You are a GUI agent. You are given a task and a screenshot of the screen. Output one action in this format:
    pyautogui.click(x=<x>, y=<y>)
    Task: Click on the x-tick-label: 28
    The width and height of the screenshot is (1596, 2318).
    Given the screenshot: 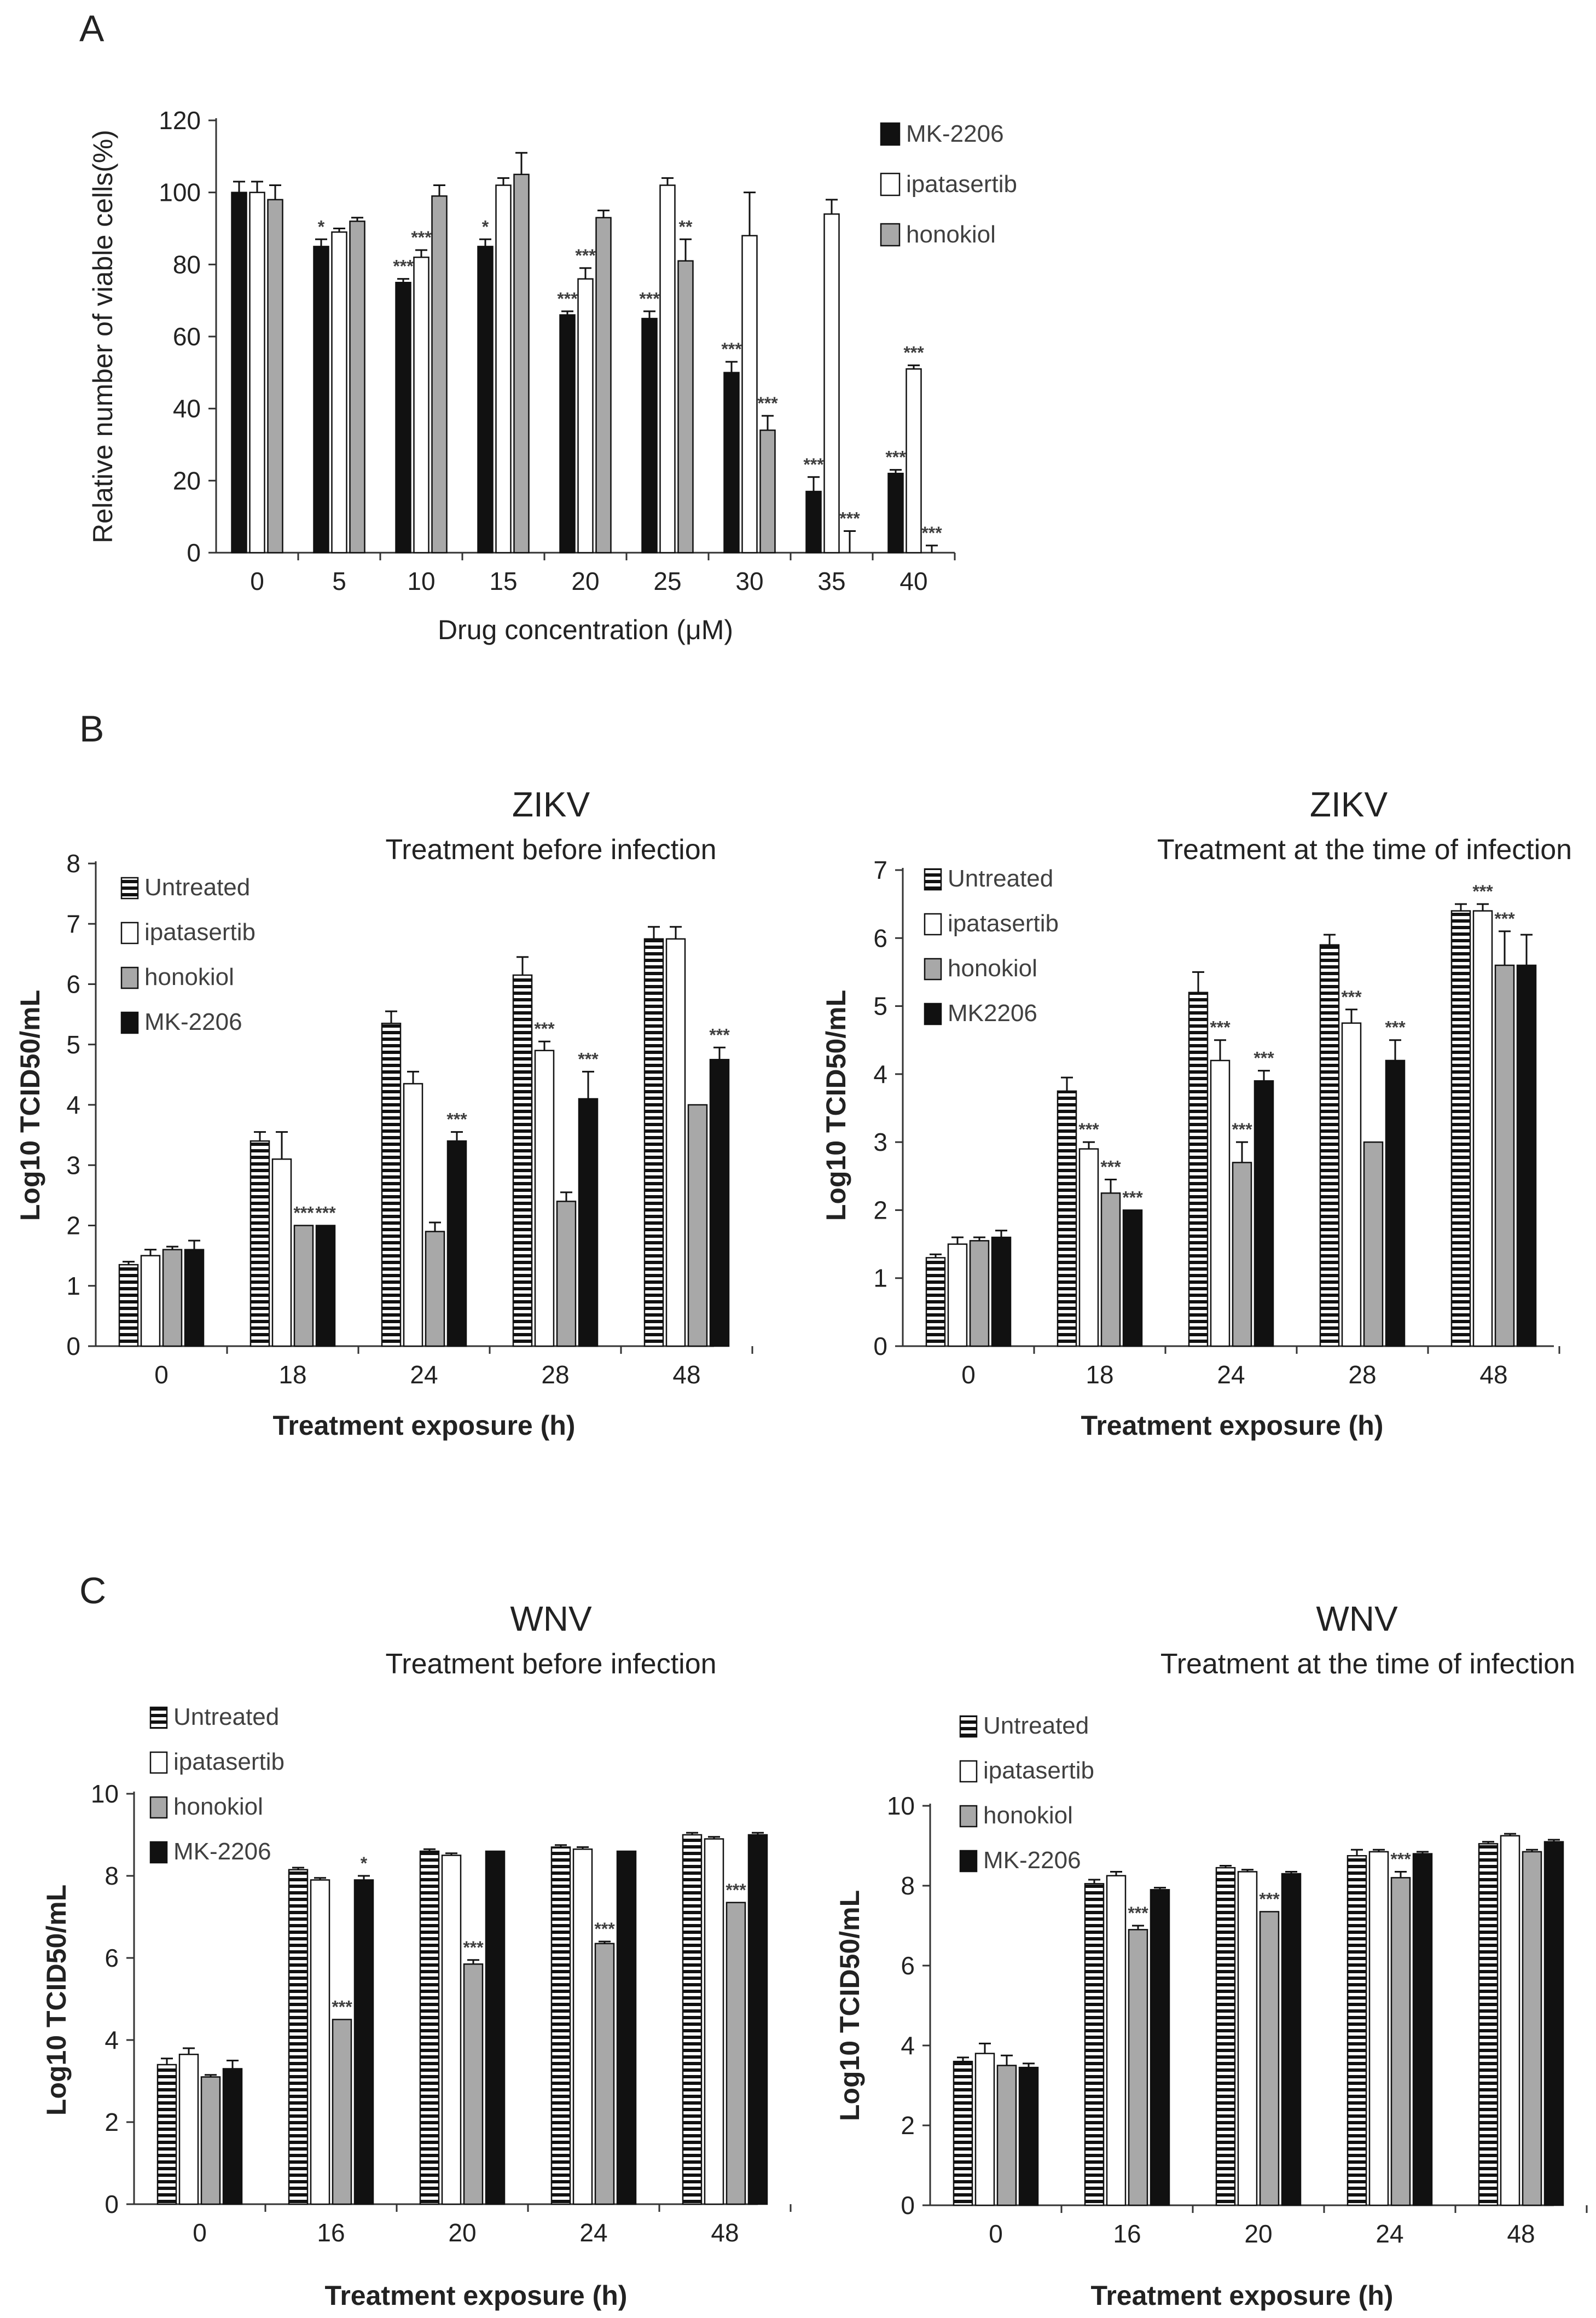 What is the action you would take?
    pyautogui.click(x=1362, y=1374)
    